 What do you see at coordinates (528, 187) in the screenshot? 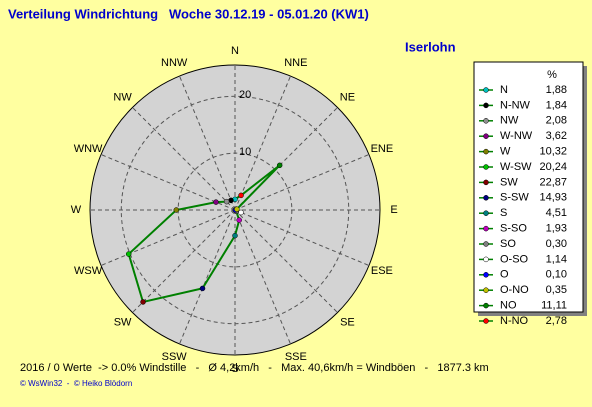
I see `legend-box` at bounding box center [528, 187].